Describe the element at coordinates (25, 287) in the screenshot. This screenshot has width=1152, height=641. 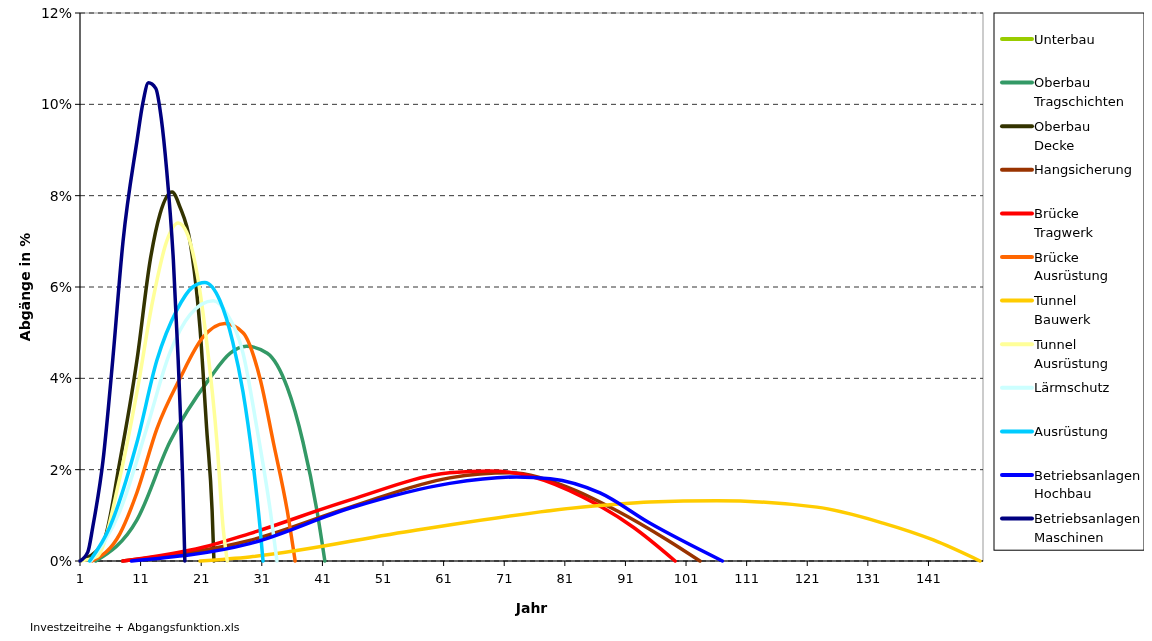
I see `y-axis-title: Abgänge in %` at that location.